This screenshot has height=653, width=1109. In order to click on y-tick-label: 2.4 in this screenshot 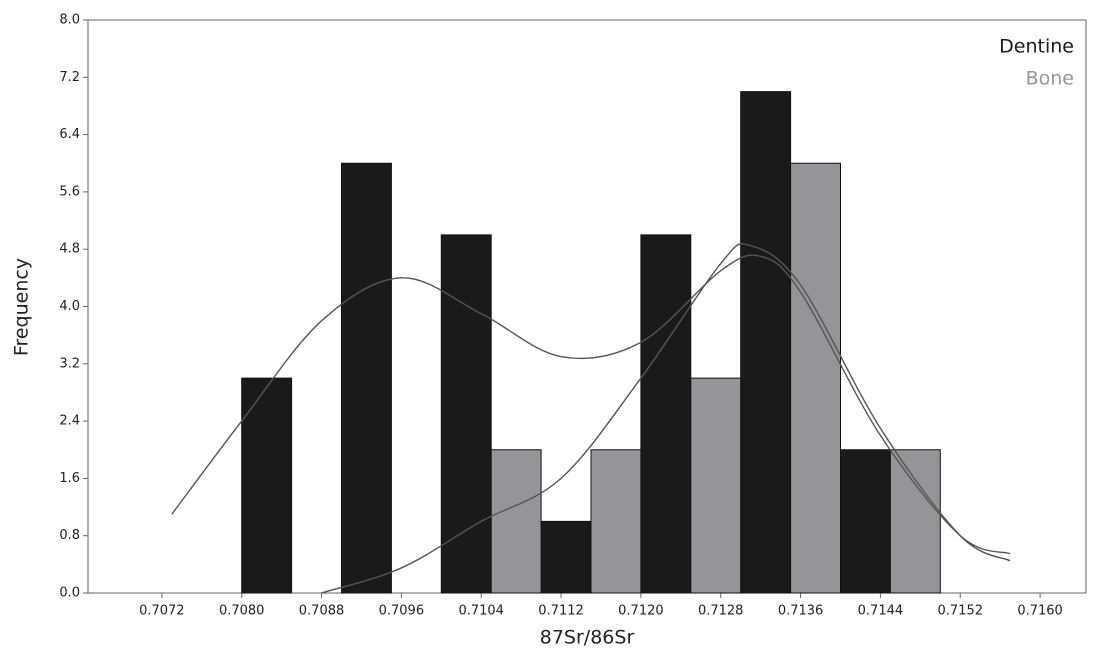, I will do `click(69, 421)`.